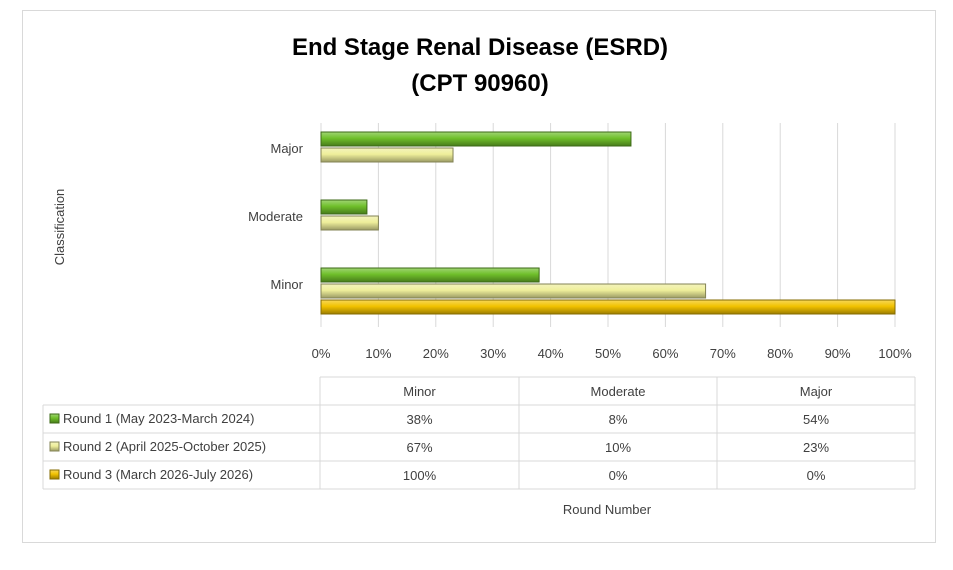 The height and width of the screenshot is (570, 953). Describe the element at coordinates (607, 509) in the screenshot. I see `x-axis-title: Round Number` at that location.